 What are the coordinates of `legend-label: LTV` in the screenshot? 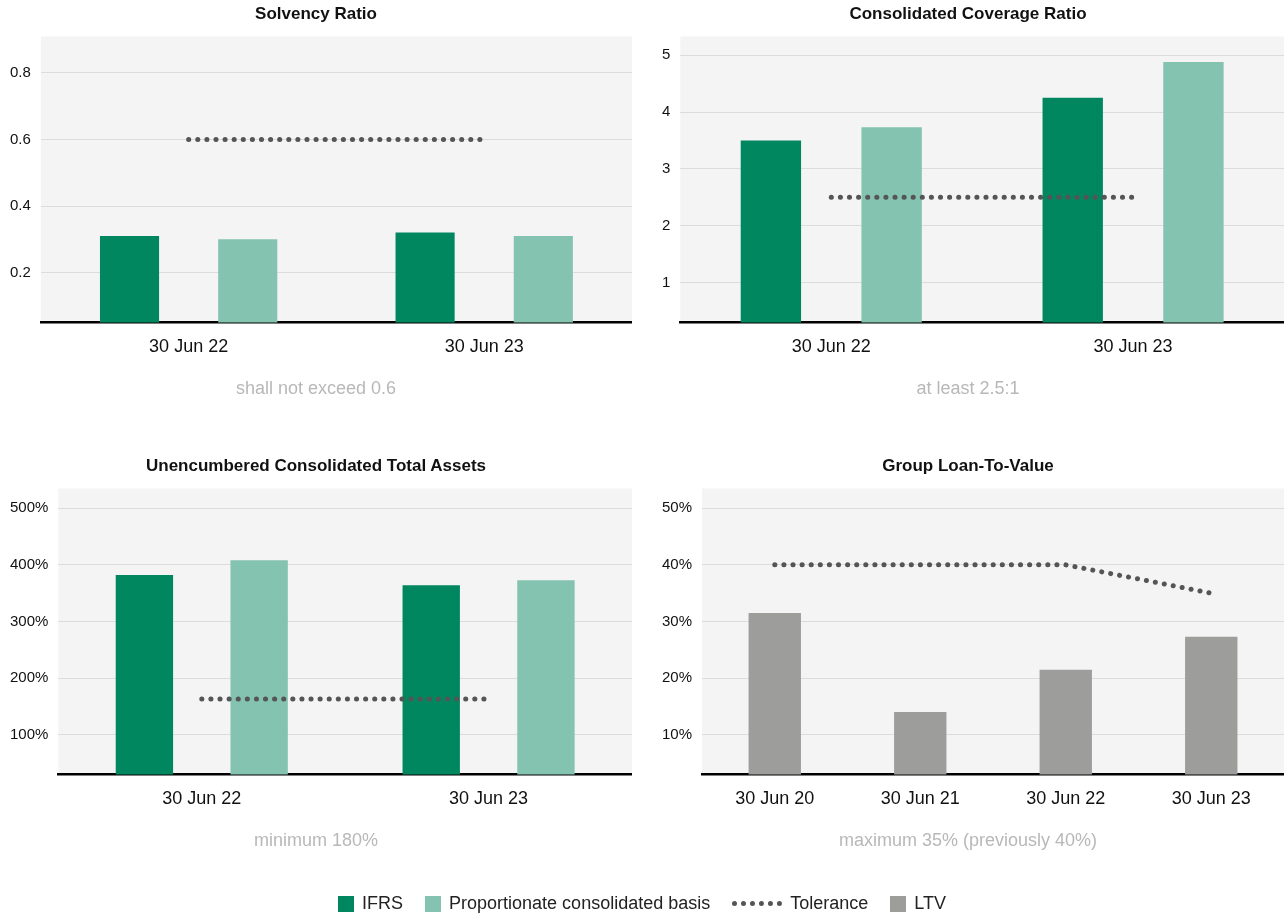 It's located at (930, 903).